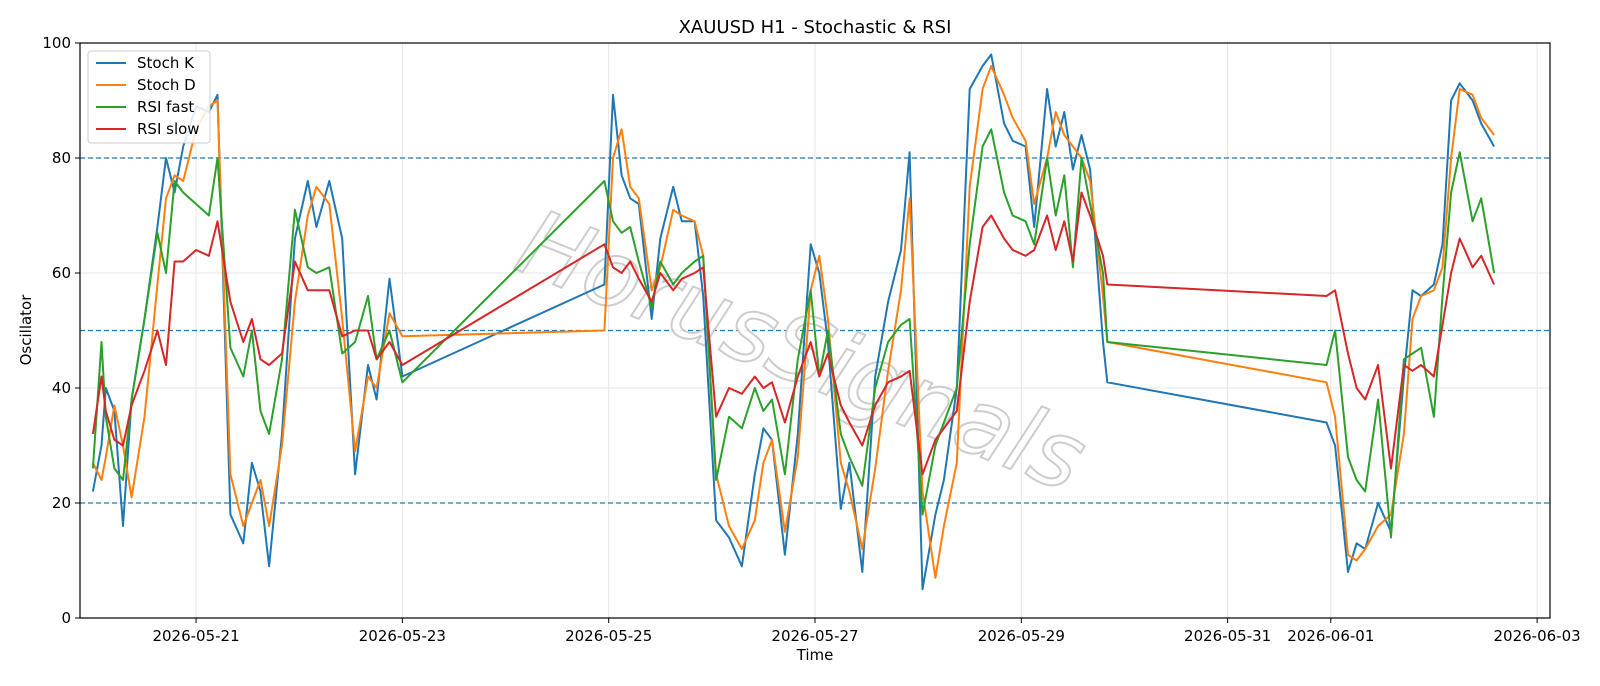  I want to click on x-tick-label: 2026-06-03, so click(1537, 636).